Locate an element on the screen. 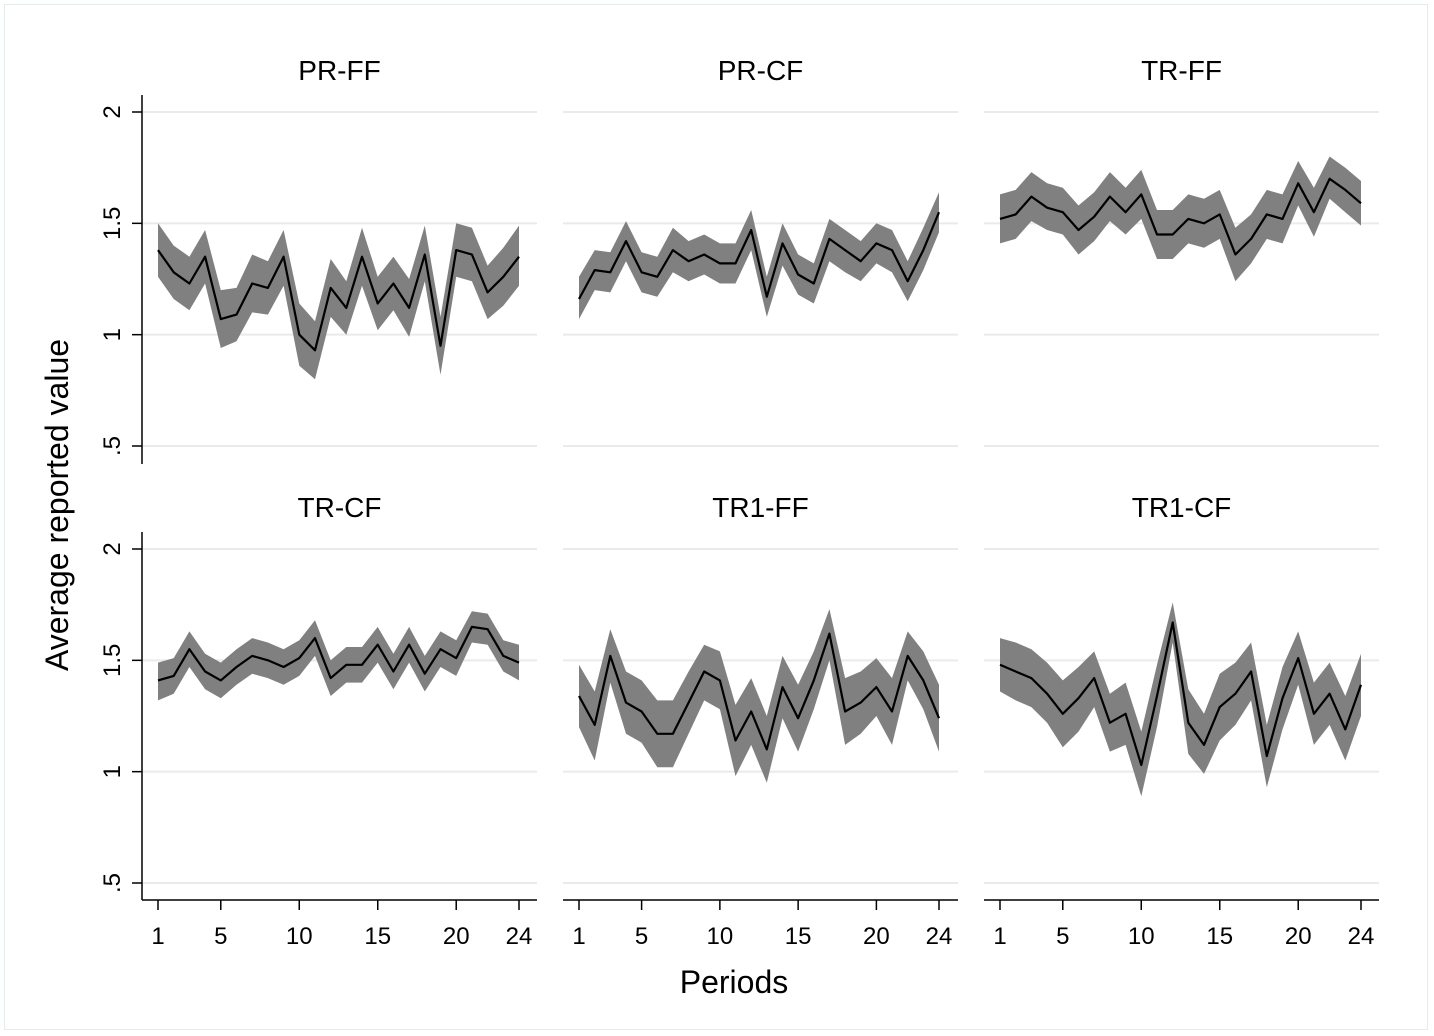 Image resolution: width=1434 pixels, height=1036 pixels. panel-pr-cf: PR-CF is located at coordinates (760, 251).